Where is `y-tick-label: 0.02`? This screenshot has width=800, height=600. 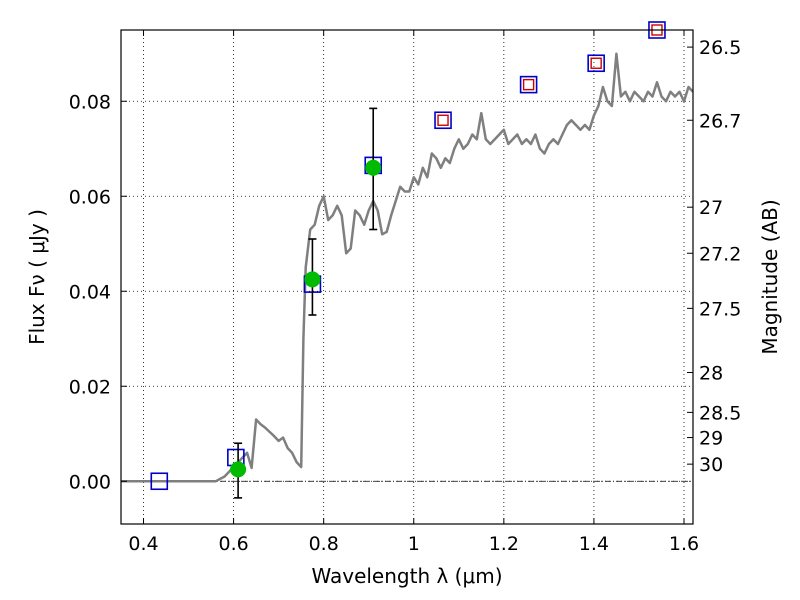 y-tick-label: 0.02 is located at coordinates (90, 387).